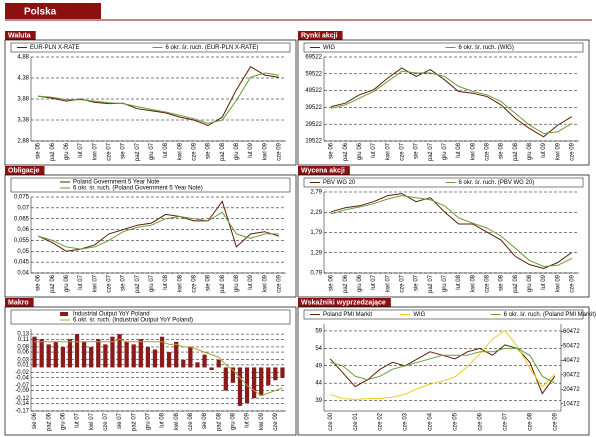  What do you see at coordinates (116, 183) in the screenshot?
I see `legend-label: Poland Government 5 Year Note` at bounding box center [116, 183].